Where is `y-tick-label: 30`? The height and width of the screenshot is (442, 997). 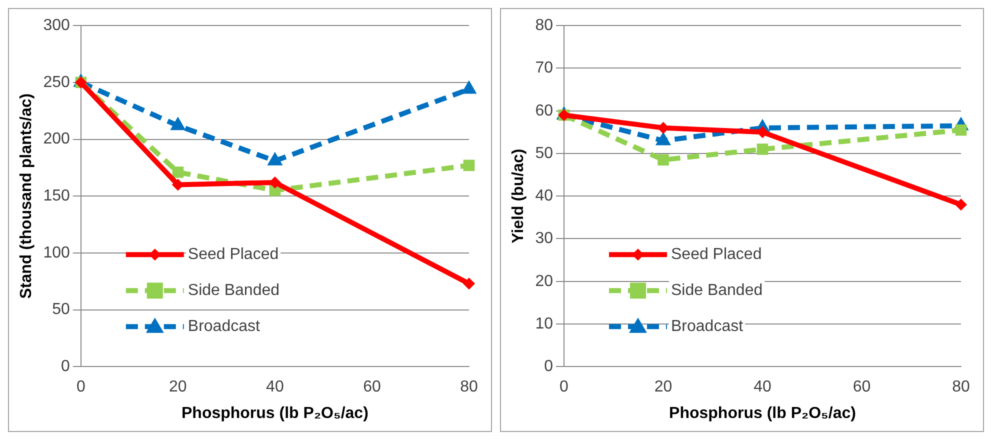 y-tick-label: 30 is located at coordinates (544, 239).